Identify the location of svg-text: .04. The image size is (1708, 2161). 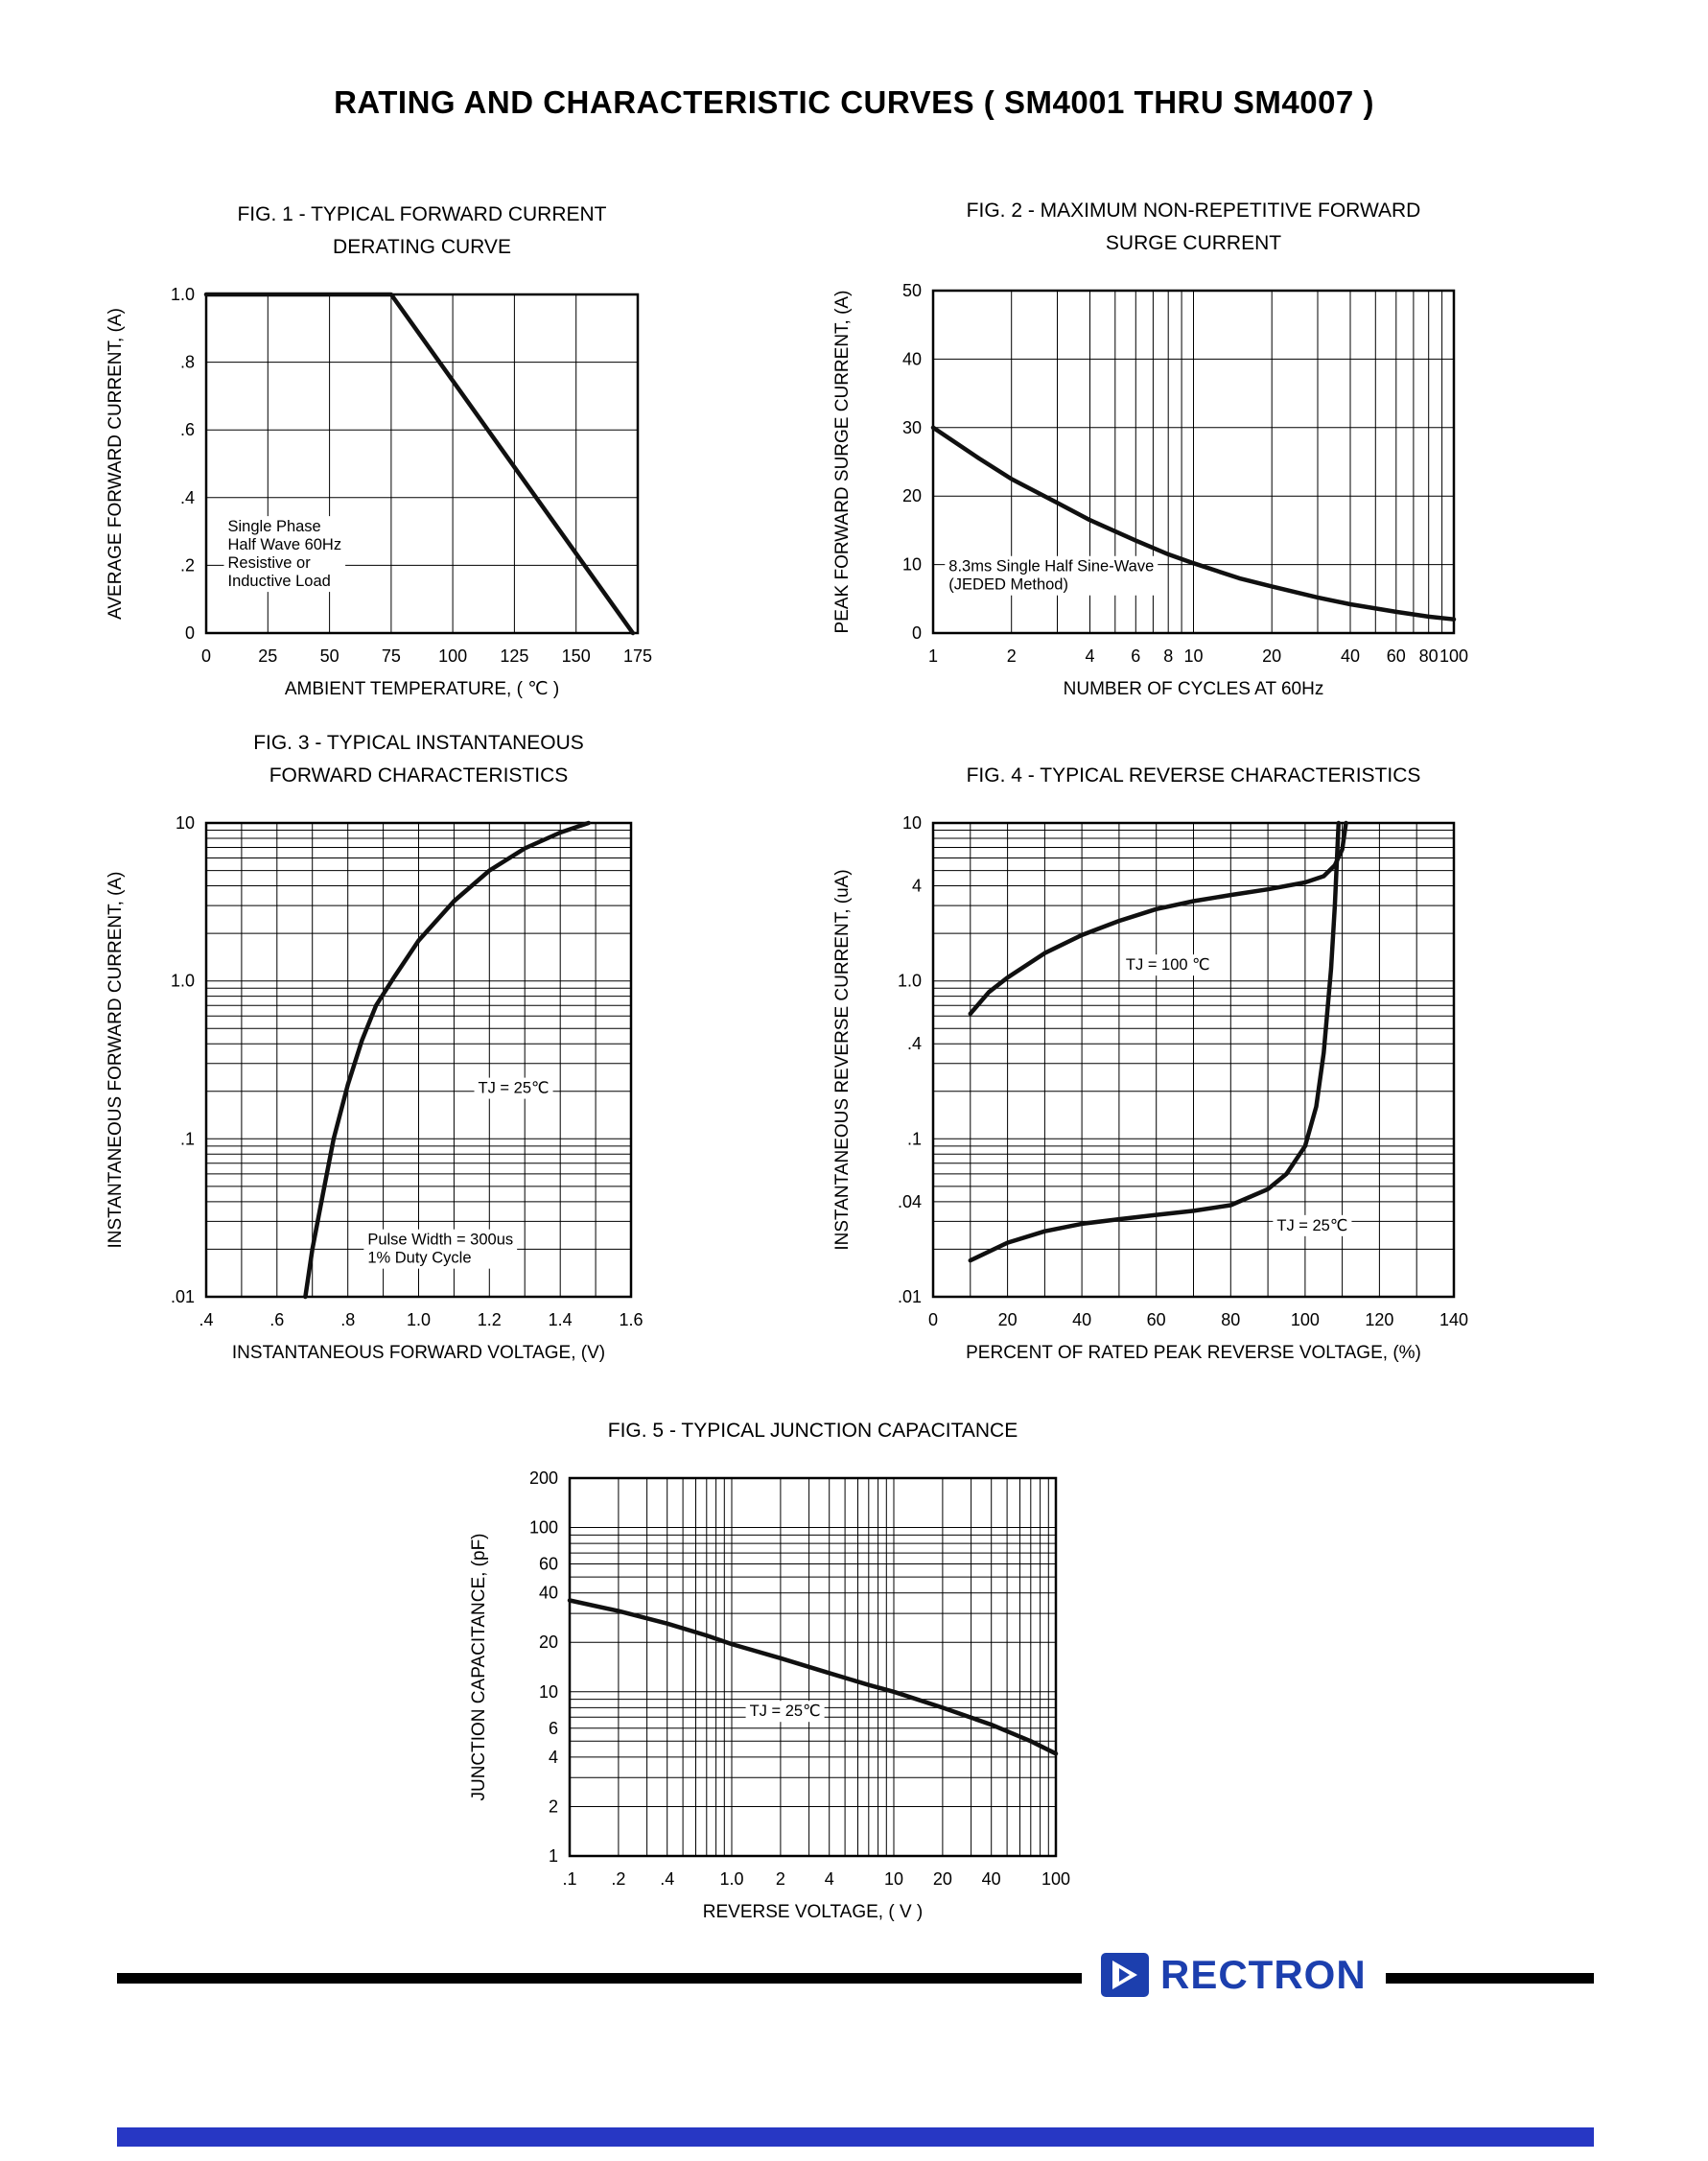
(910, 1201).